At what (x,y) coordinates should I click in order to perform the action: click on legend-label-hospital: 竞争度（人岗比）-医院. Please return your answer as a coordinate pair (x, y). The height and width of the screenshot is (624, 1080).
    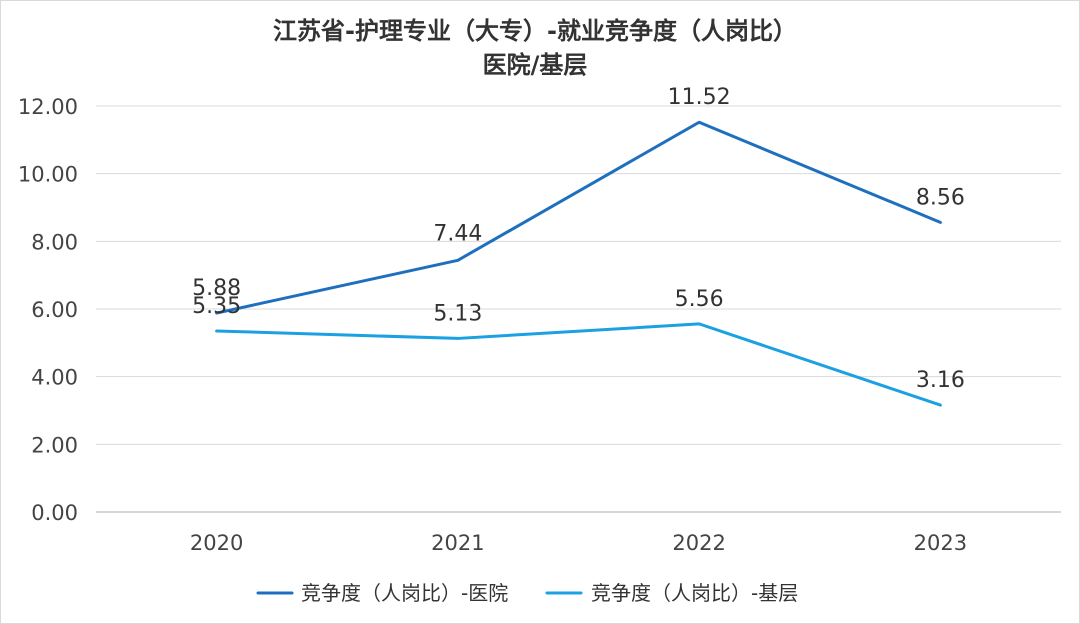
    Looking at the image, I should click on (404, 593).